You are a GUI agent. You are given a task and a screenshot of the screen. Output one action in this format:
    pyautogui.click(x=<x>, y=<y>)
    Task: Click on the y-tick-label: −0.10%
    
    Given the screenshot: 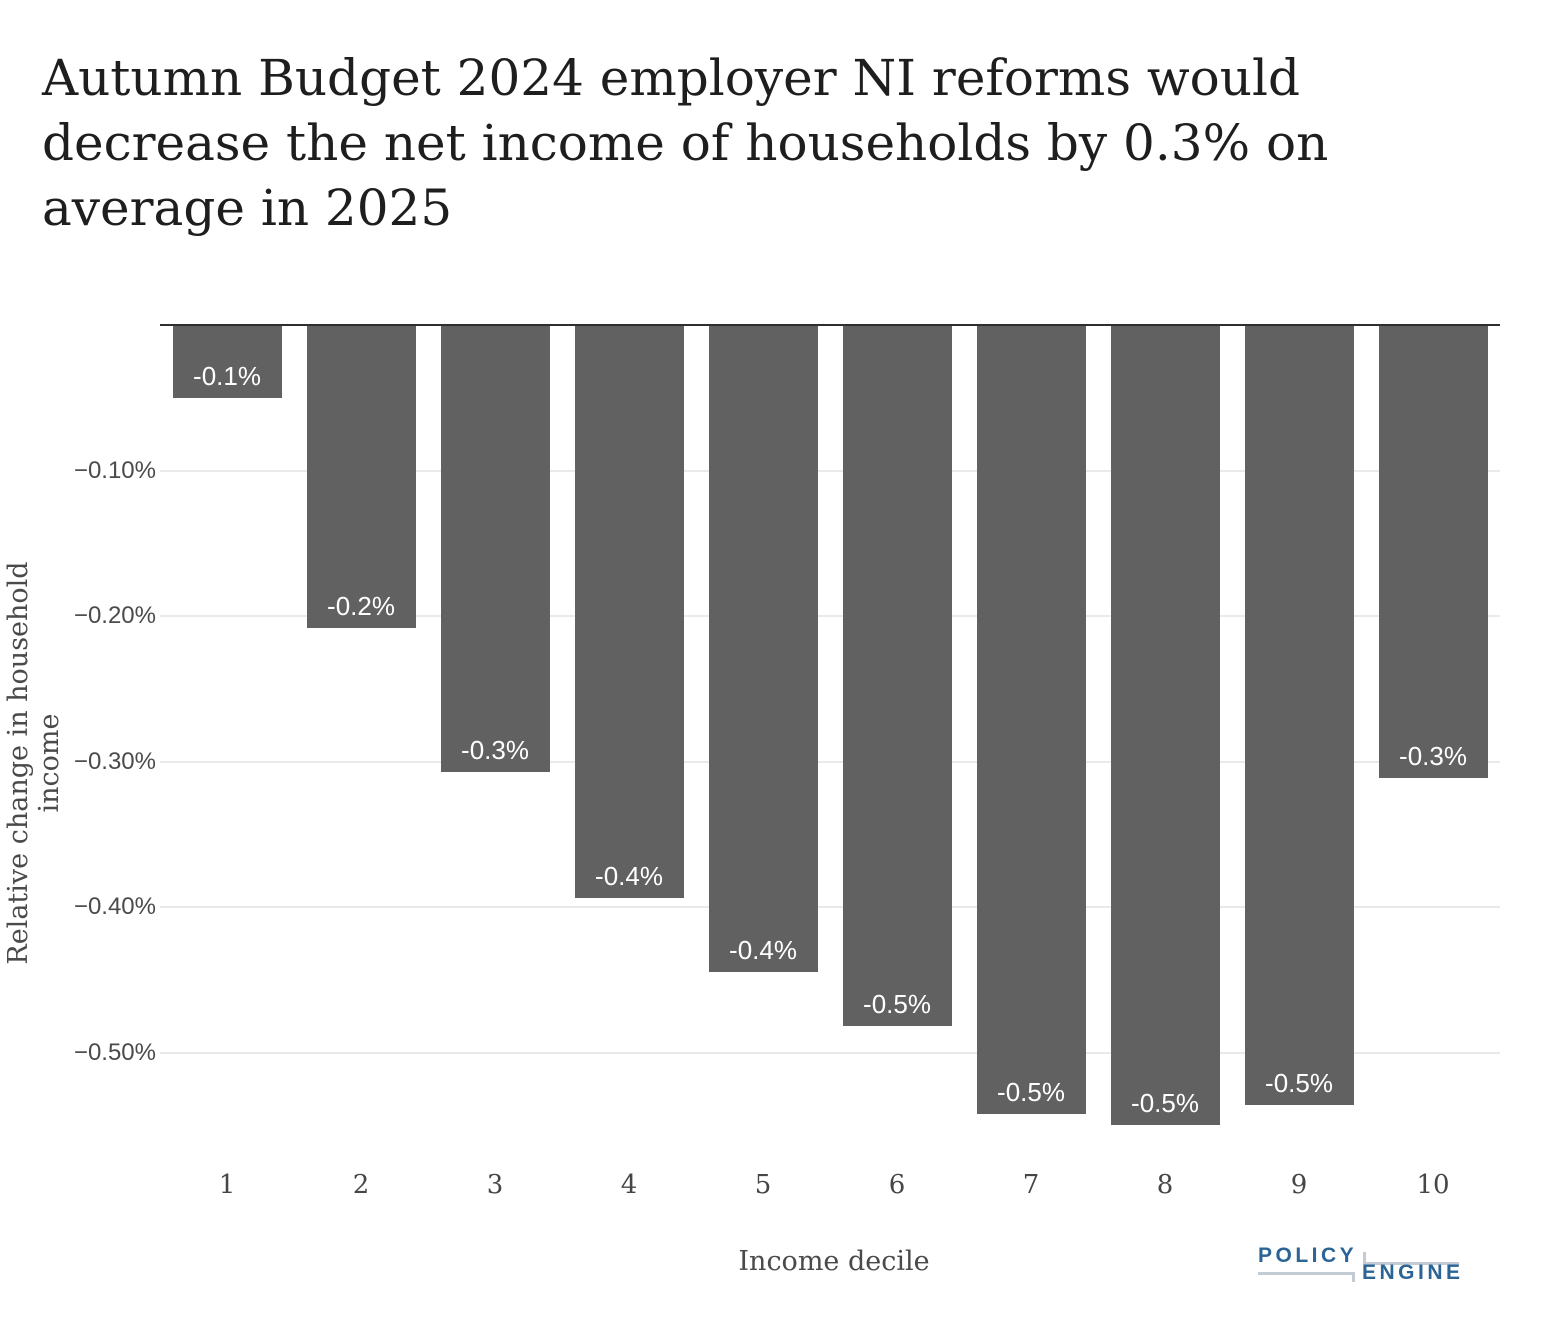 What is the action you would take?
    pyautogui.click(x=114, y=470)
    